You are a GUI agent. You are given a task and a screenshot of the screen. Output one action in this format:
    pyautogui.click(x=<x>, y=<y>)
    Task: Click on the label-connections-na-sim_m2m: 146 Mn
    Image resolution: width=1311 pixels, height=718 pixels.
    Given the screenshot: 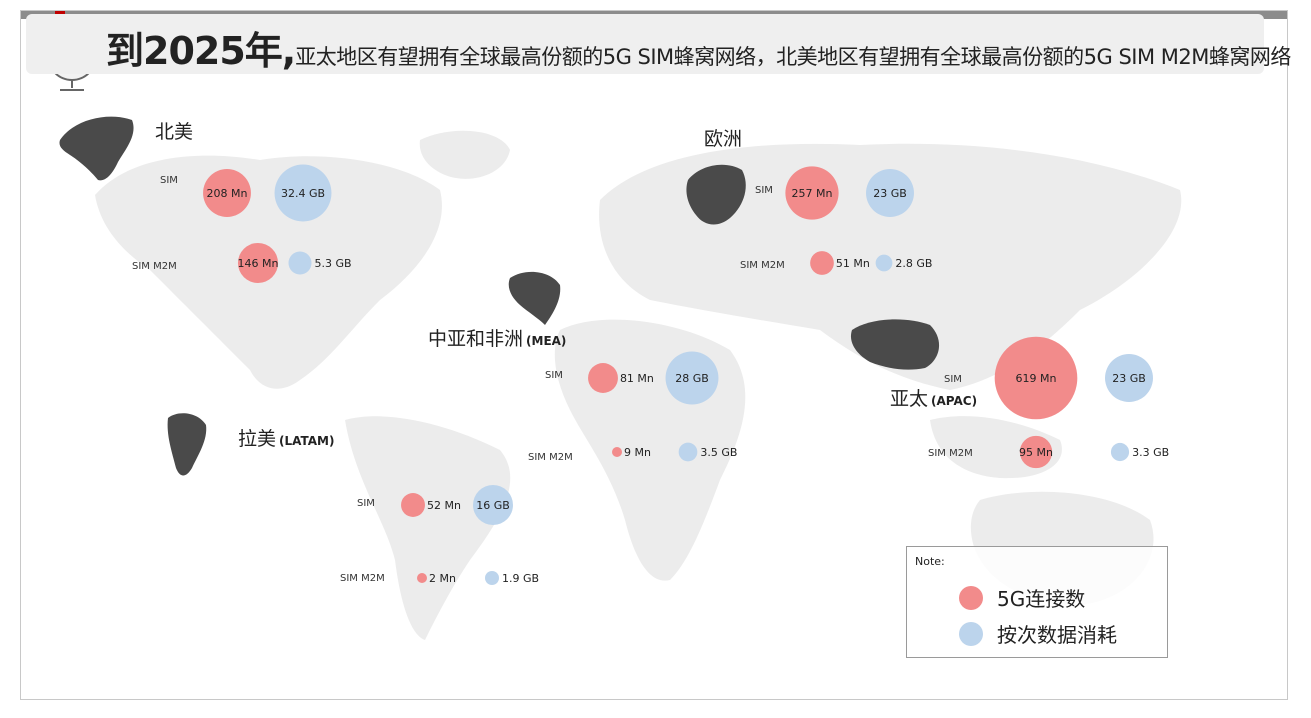 What is the action you would take?
    pyautogui.click(x=258, y=263)
    